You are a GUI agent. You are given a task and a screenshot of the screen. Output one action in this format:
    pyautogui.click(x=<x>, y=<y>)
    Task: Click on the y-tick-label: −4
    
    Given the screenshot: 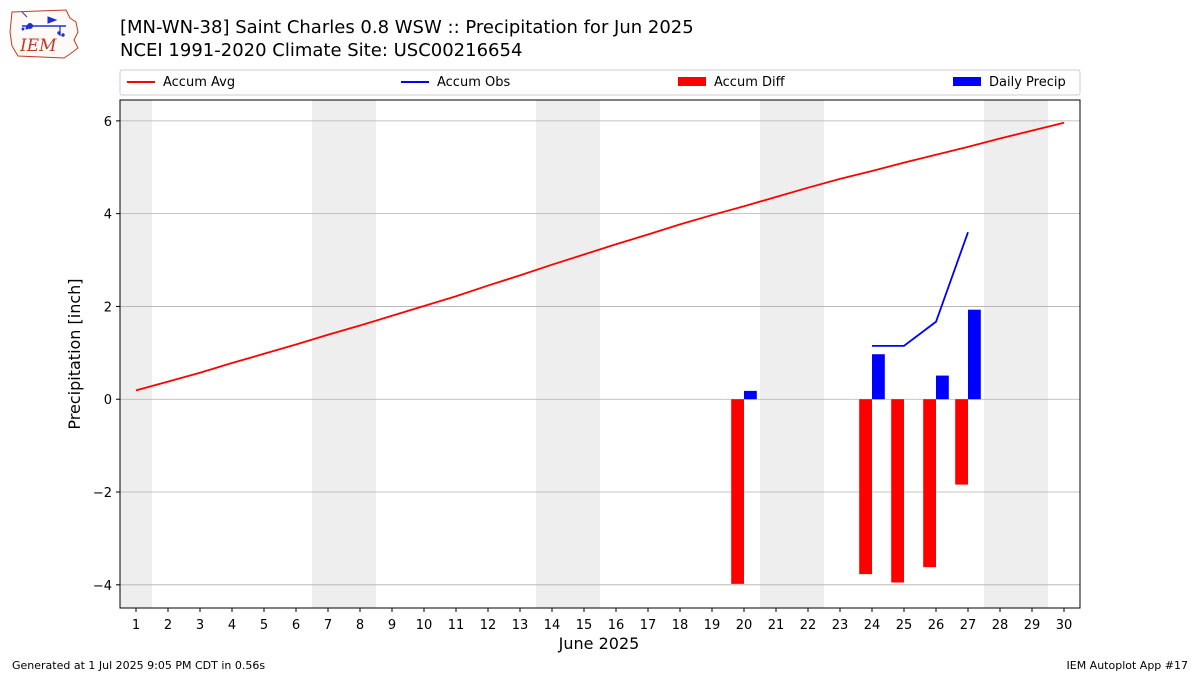 What is the action you would take?
    pyautogui.click(x=102, y=586)
    